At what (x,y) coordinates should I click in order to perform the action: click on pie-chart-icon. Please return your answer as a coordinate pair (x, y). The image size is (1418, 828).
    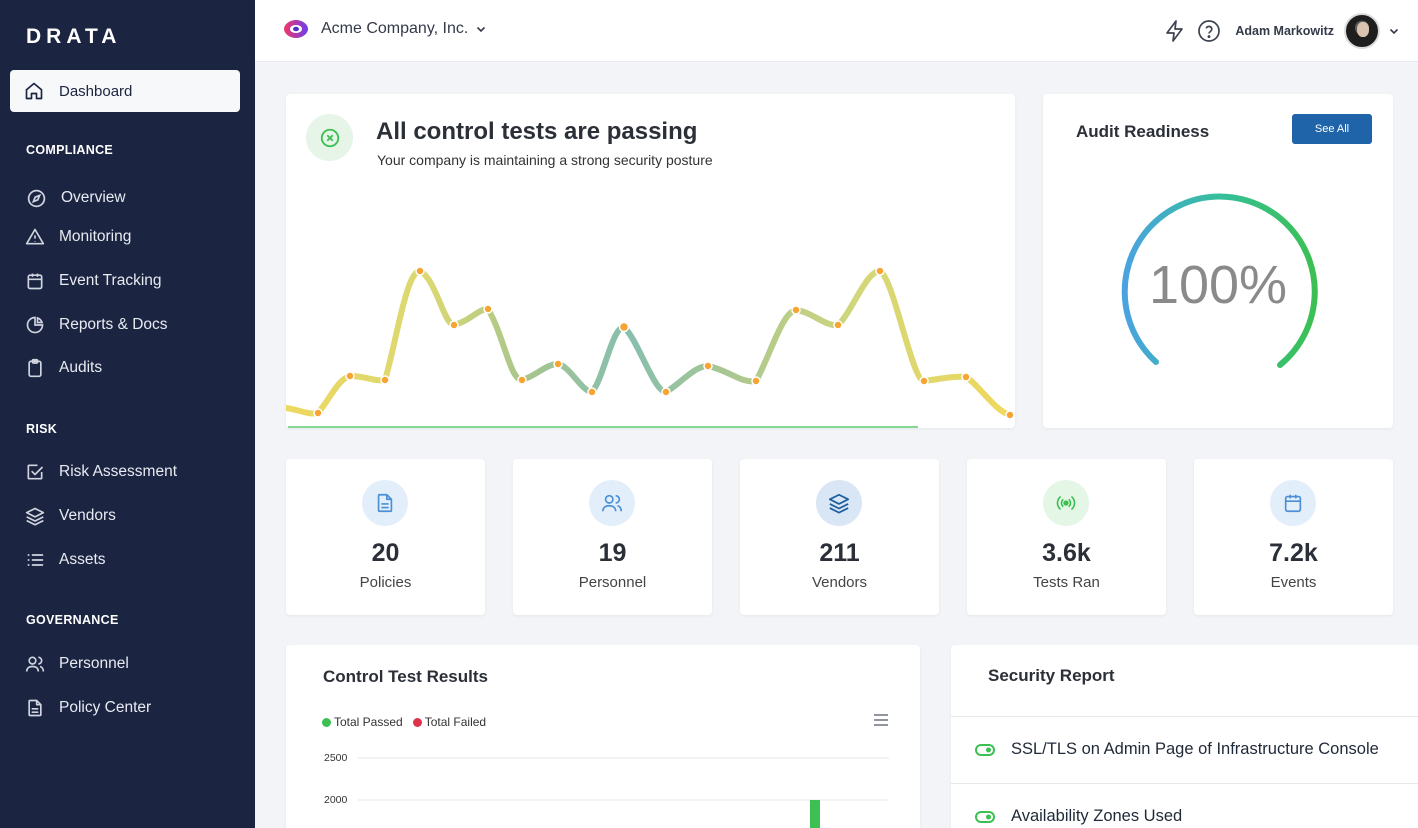
    Looking at the image, I should click on (35, 325).